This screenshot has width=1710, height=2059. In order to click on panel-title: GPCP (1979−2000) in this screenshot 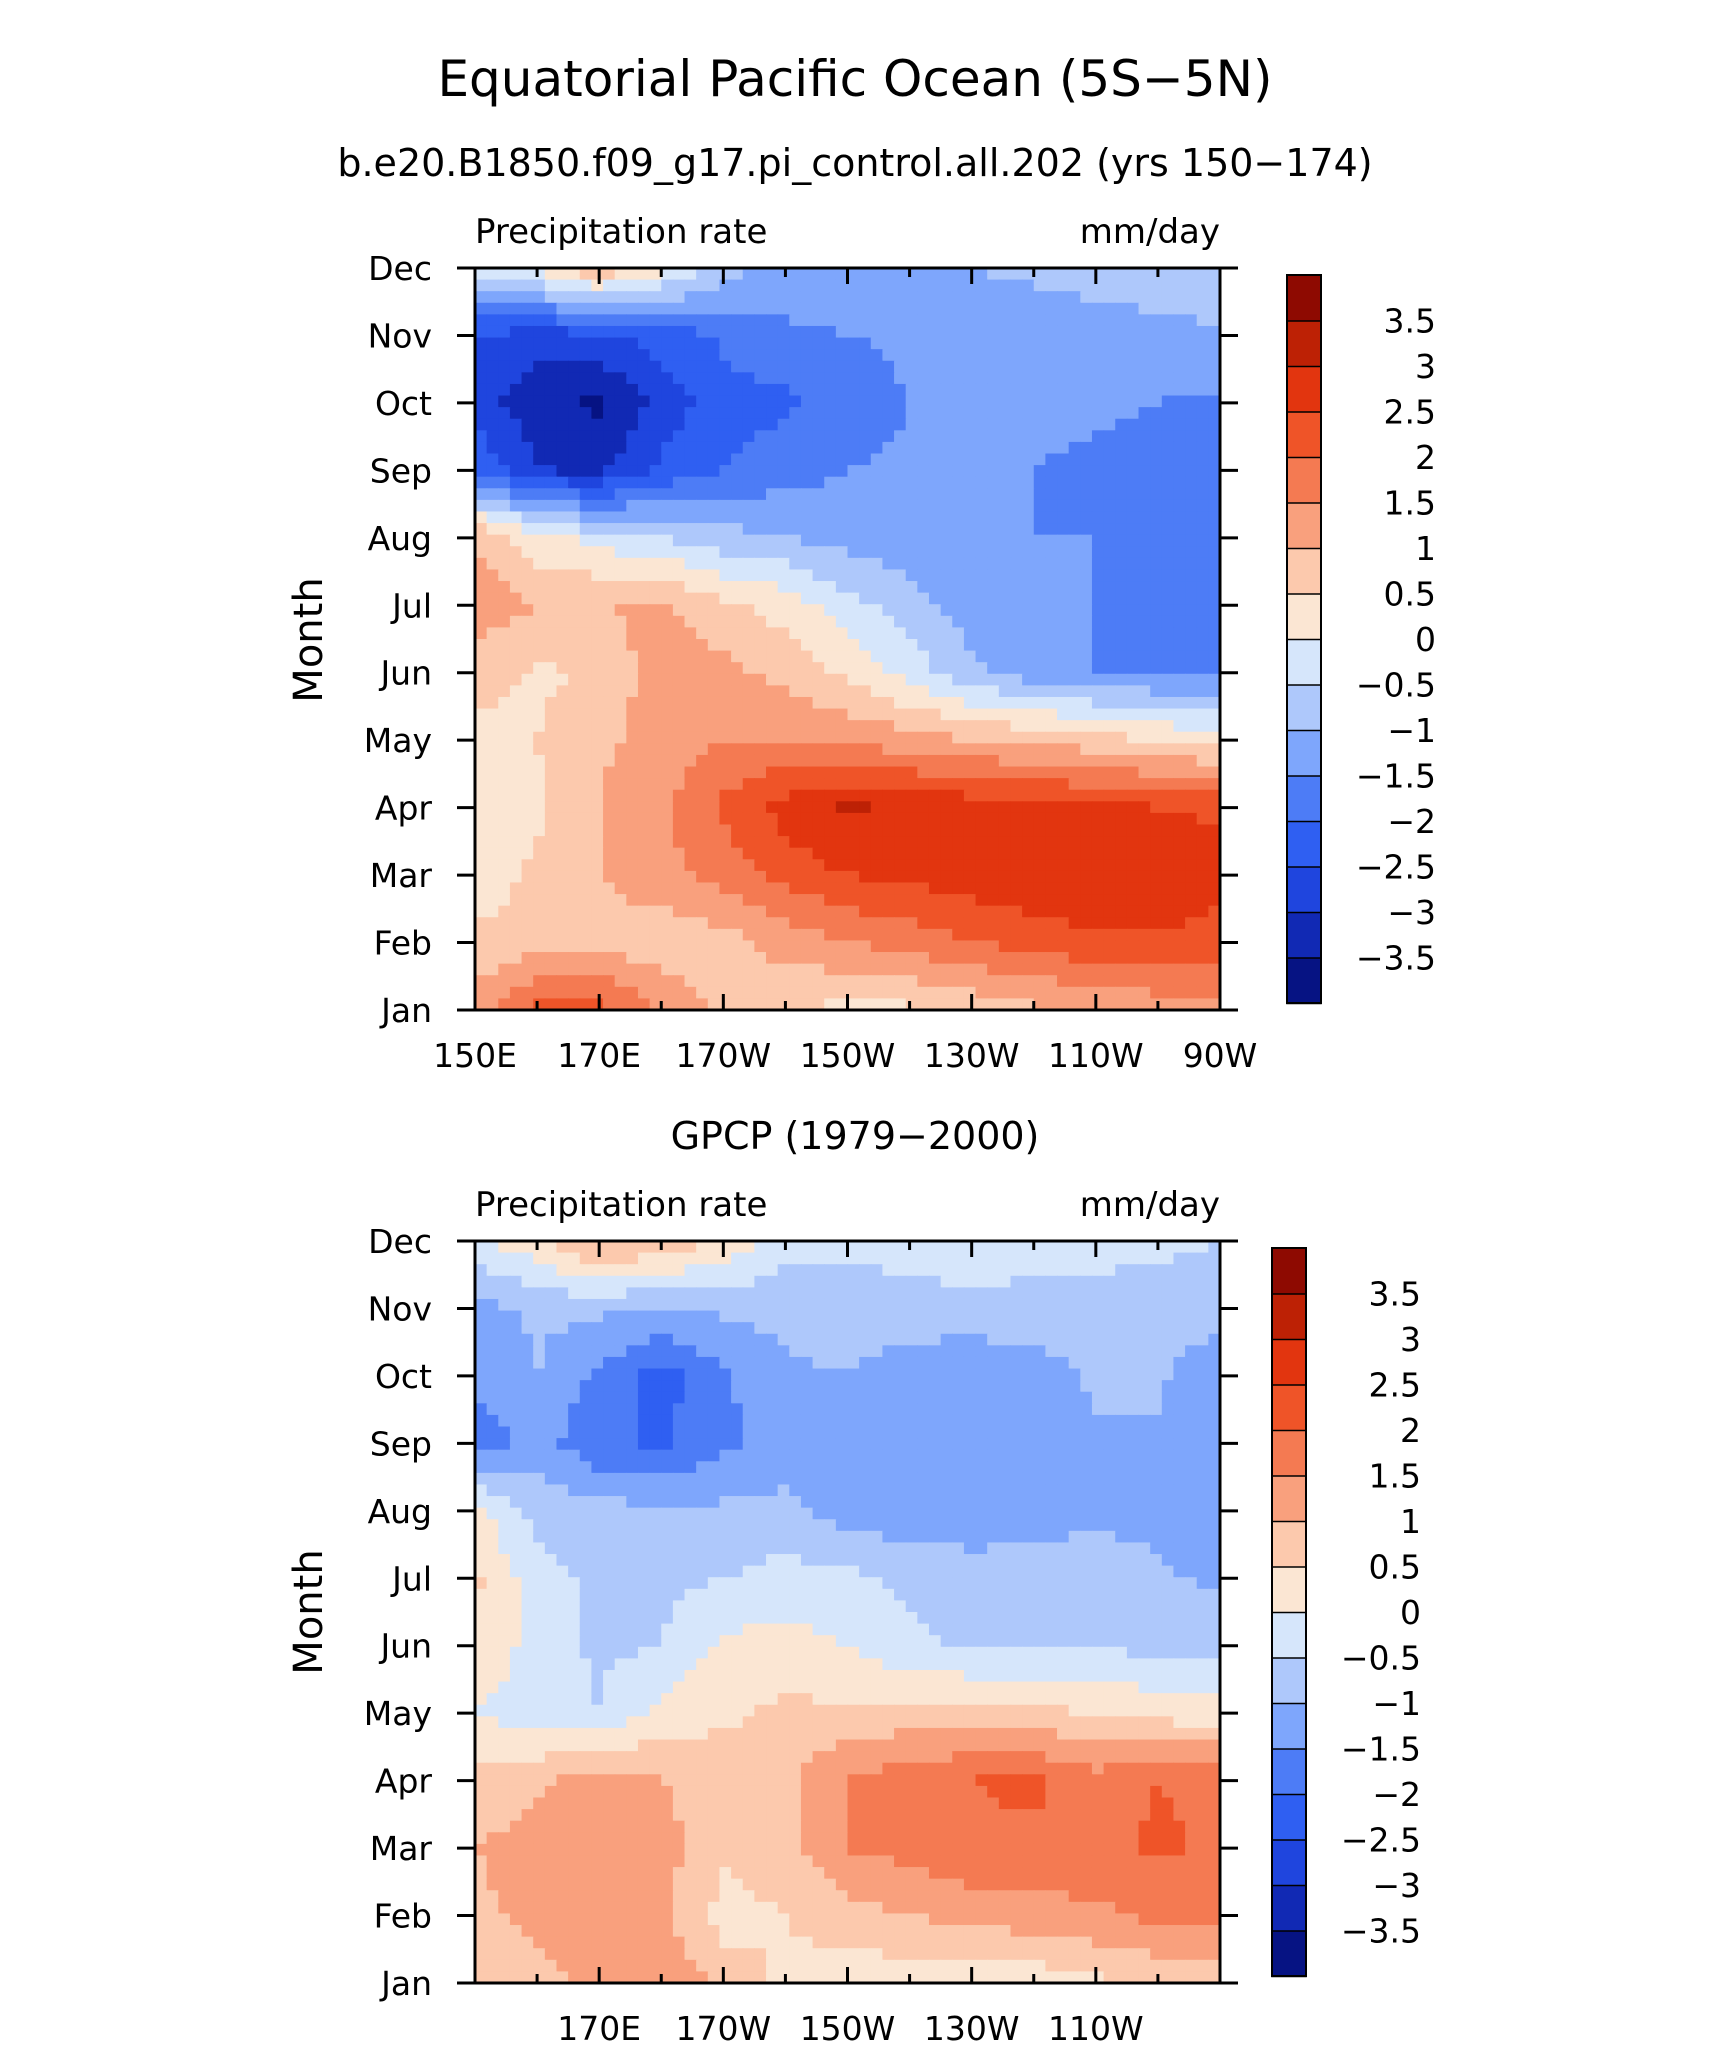, I will do `click(855, 1136)`.